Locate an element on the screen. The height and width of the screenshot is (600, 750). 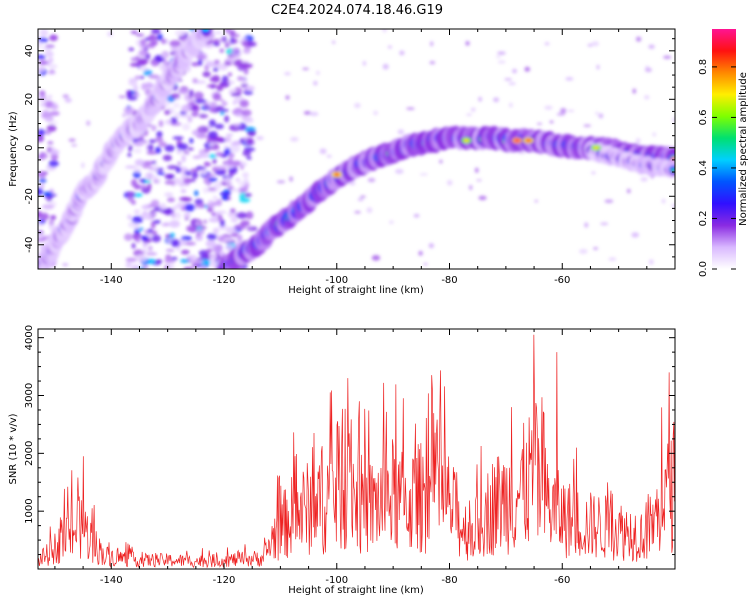
ridge-mark is located at coordinates (672, 170).